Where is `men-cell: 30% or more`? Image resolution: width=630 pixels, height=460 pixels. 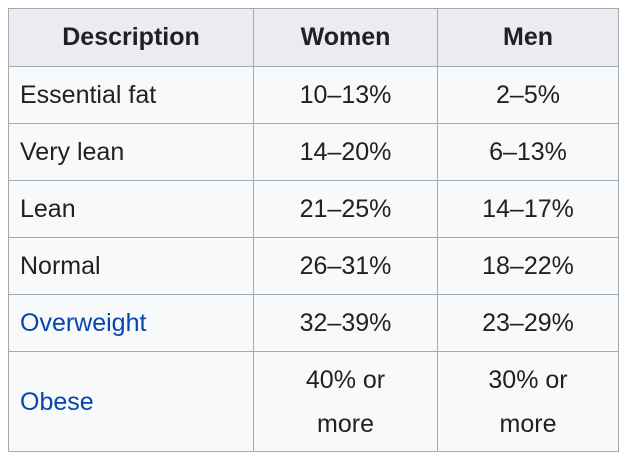 men-cell: 30% or more is located at coordinates (528, 401).